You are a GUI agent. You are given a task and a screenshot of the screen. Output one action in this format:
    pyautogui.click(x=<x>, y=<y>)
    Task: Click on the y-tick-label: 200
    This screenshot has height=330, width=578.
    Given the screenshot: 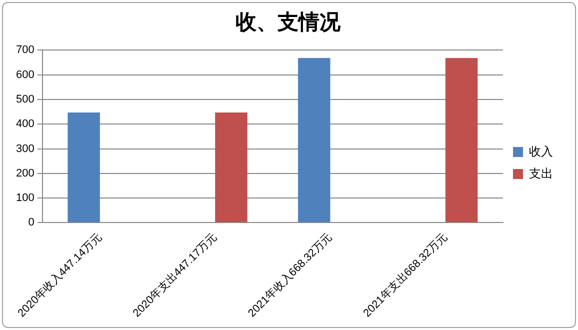 What is the action you would take?
    pyautogui.click(x=25, y=173)
    